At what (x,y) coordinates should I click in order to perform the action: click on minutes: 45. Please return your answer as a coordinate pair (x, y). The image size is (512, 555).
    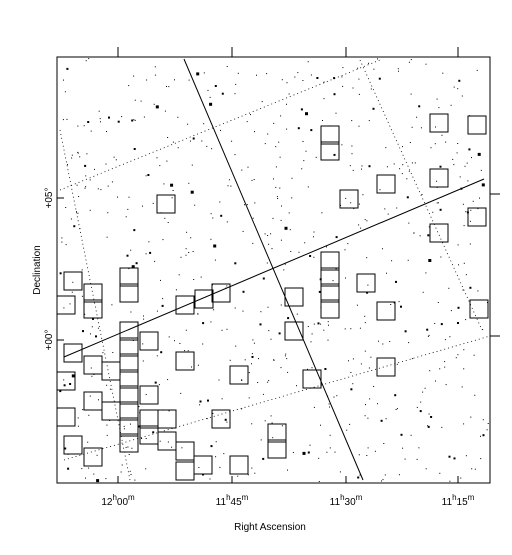
    Looking at the image, I should click on (237, 502).